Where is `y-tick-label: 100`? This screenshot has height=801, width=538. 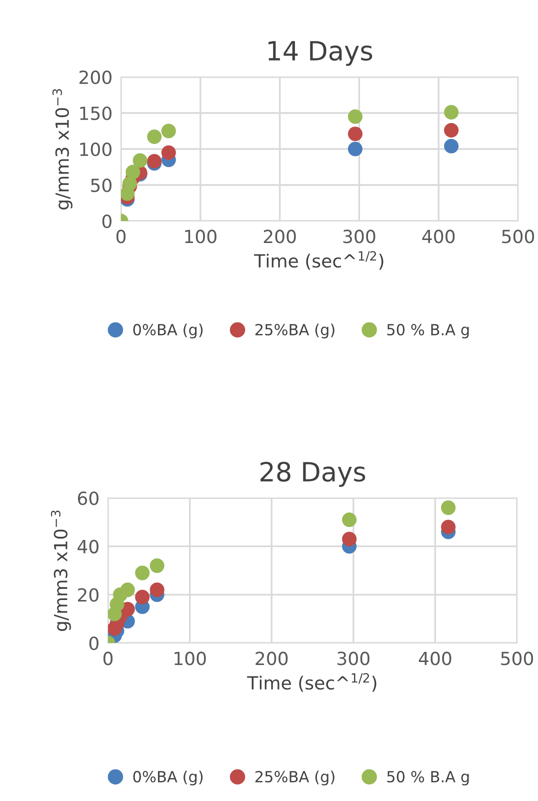 y-tick-label: 100 is located at coordinates (96, 149).